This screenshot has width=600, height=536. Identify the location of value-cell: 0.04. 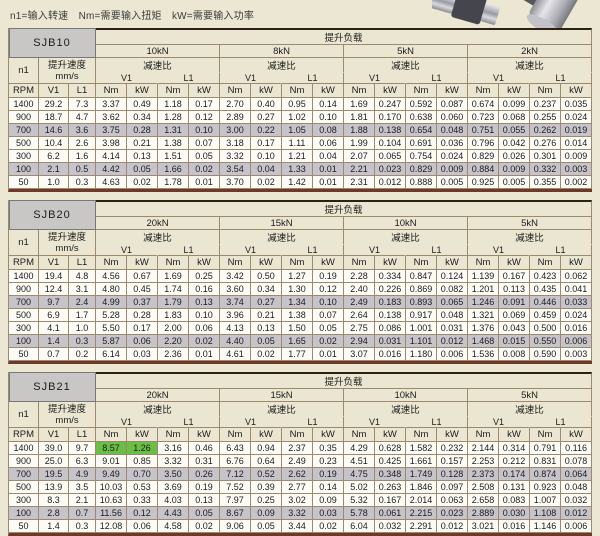
(267, 169).